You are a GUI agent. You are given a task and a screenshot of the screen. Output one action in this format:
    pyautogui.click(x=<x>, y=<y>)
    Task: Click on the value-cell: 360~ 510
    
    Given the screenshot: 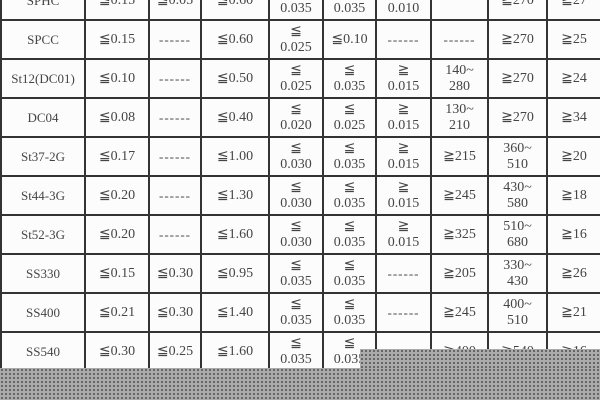 What is the action you would take?
    pyautogui.click(x=517, y=156)
    